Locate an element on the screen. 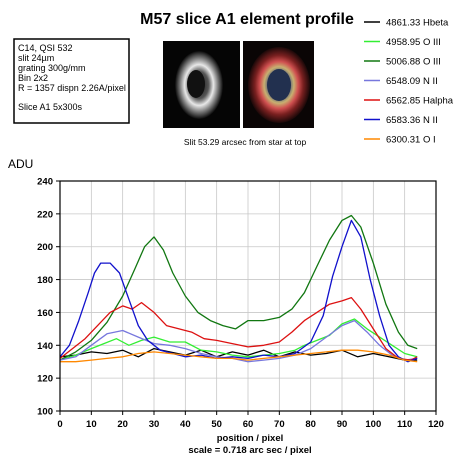 The height and width of the screenshot is (466, 469). info-line-3: grating 300g/mm is located at coordinates (52, 68).